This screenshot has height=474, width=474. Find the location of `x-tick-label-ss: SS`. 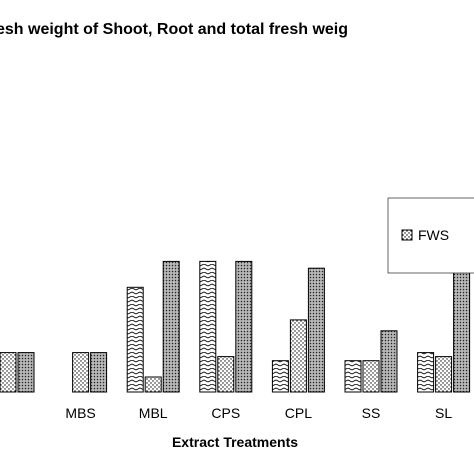

x-tick-label-ss: SS is located at coordinates (371, 413).